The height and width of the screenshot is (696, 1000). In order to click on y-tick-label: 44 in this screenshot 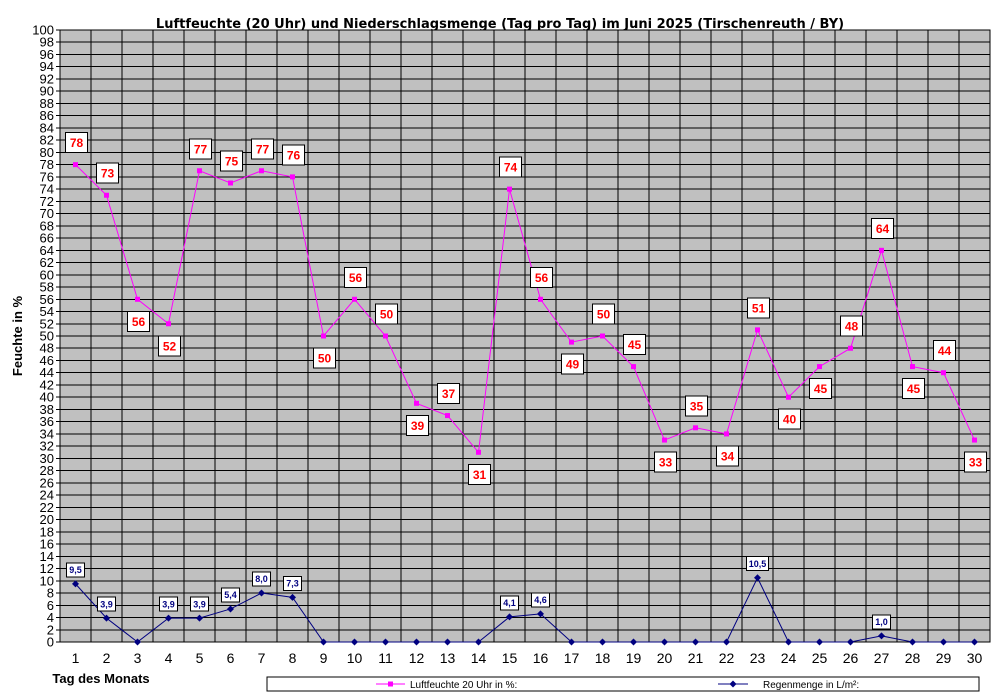, I will do `click(47, 372)`.